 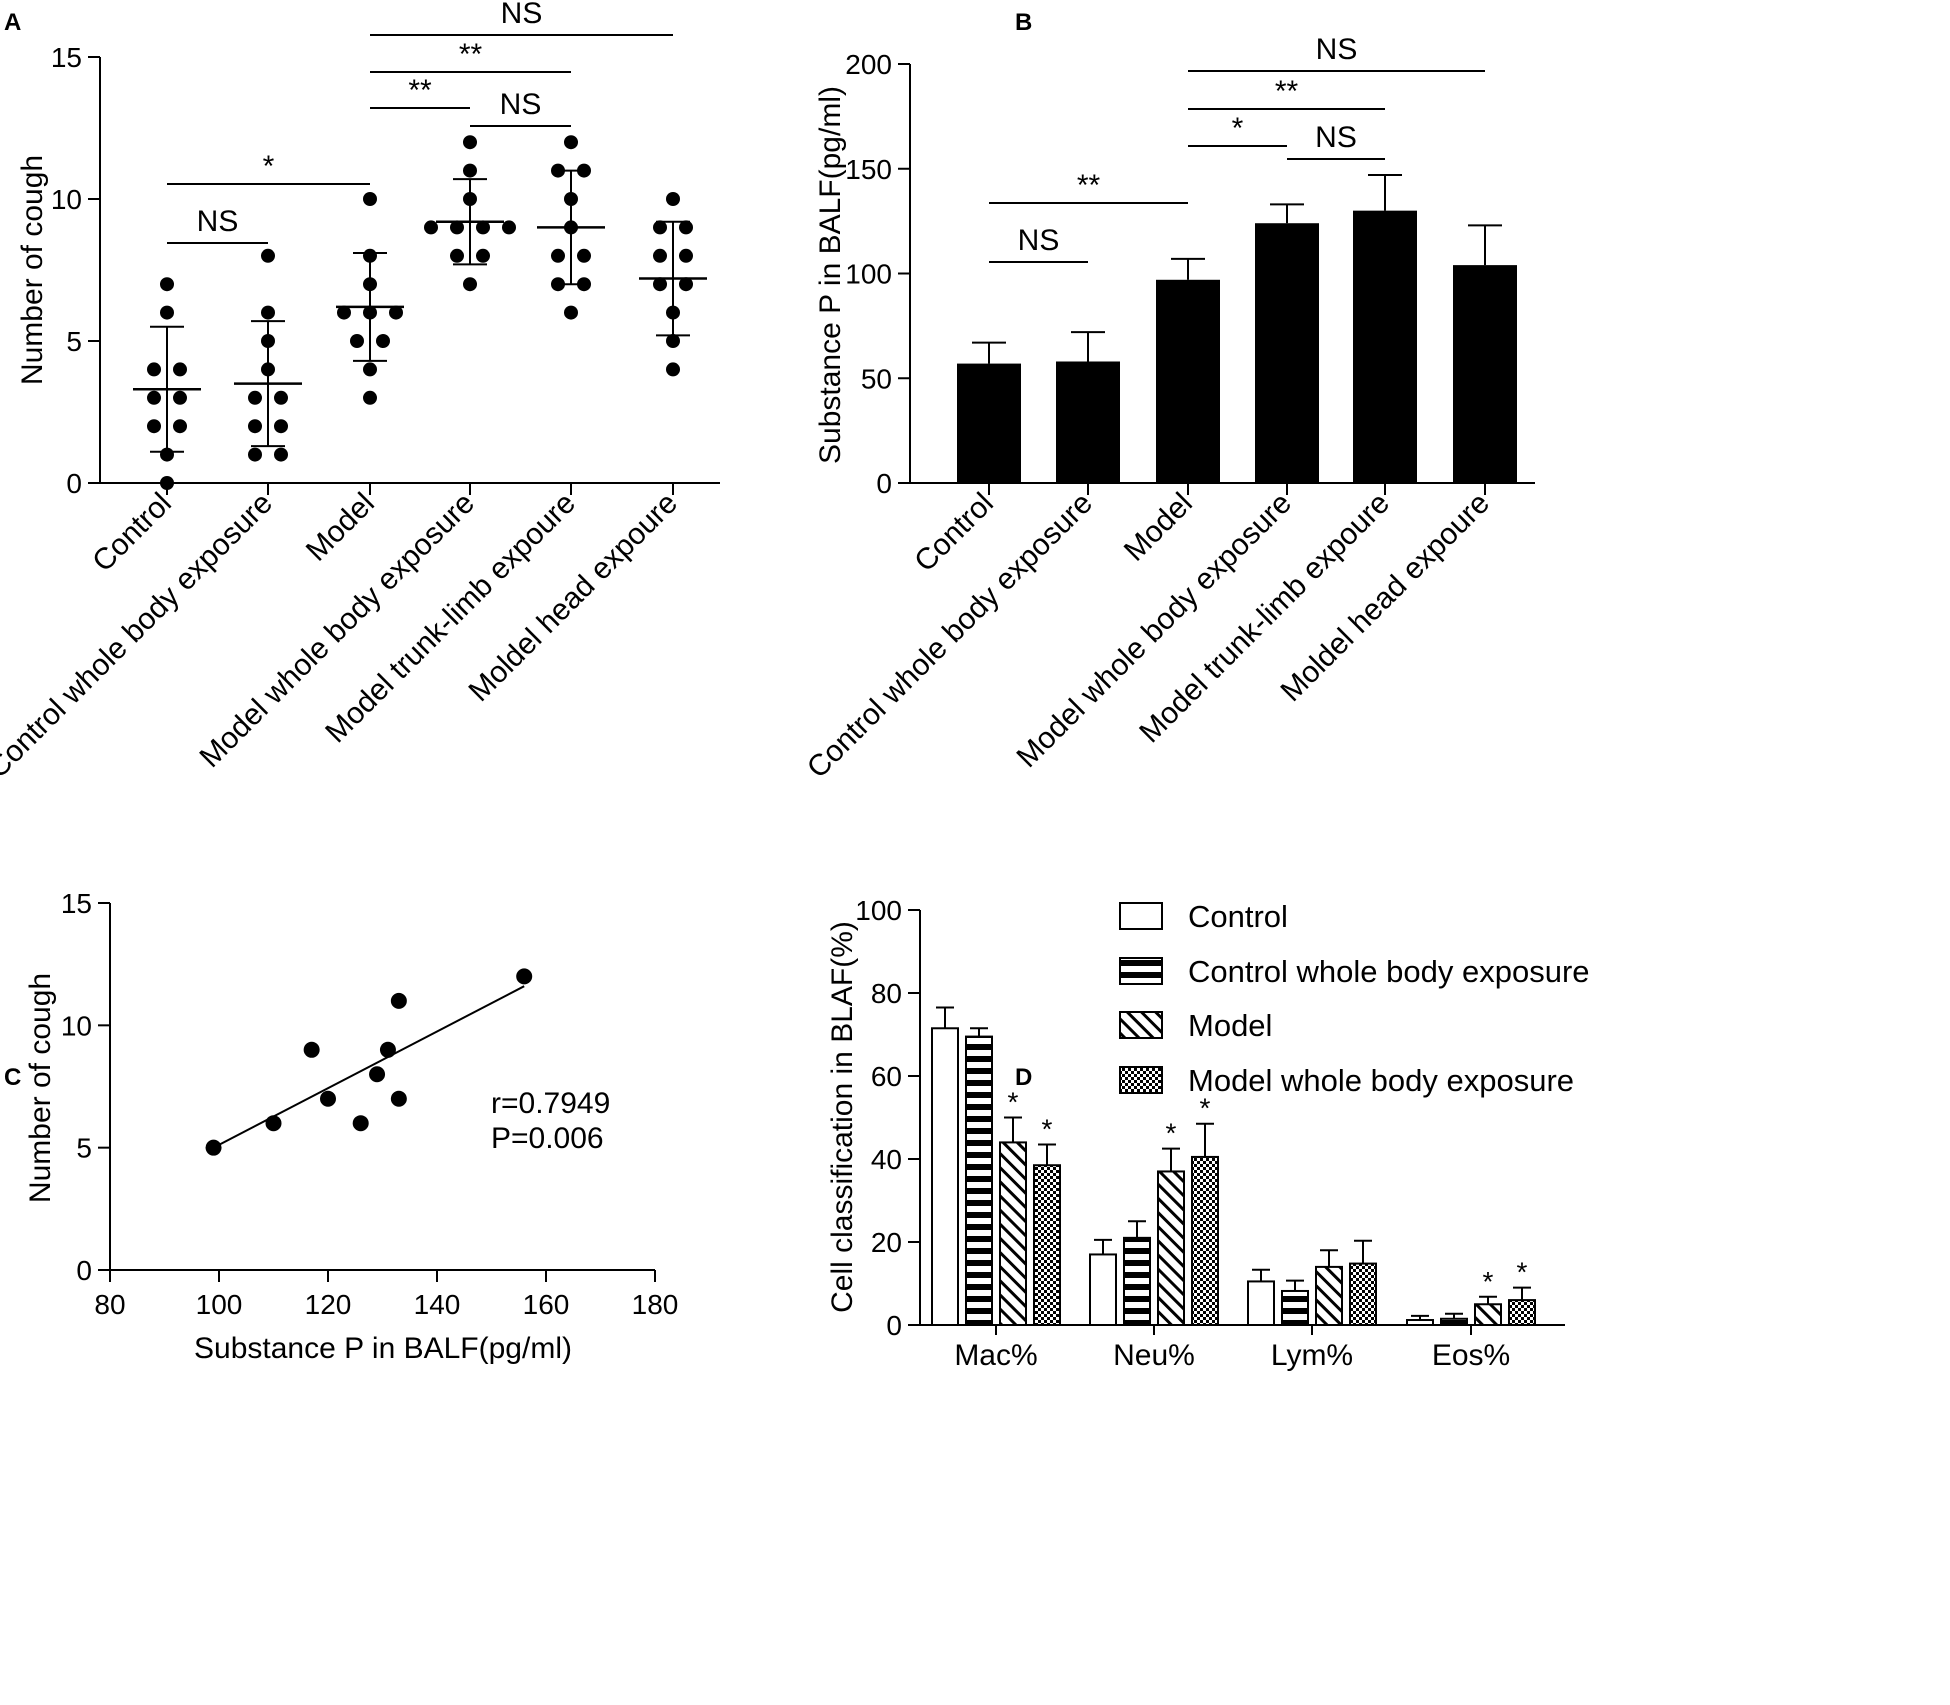 What do you see at coordinates (886, 1159) in the screenshot?
I see `d-y-tick-label: 40` at bounding box center [886, 1159].